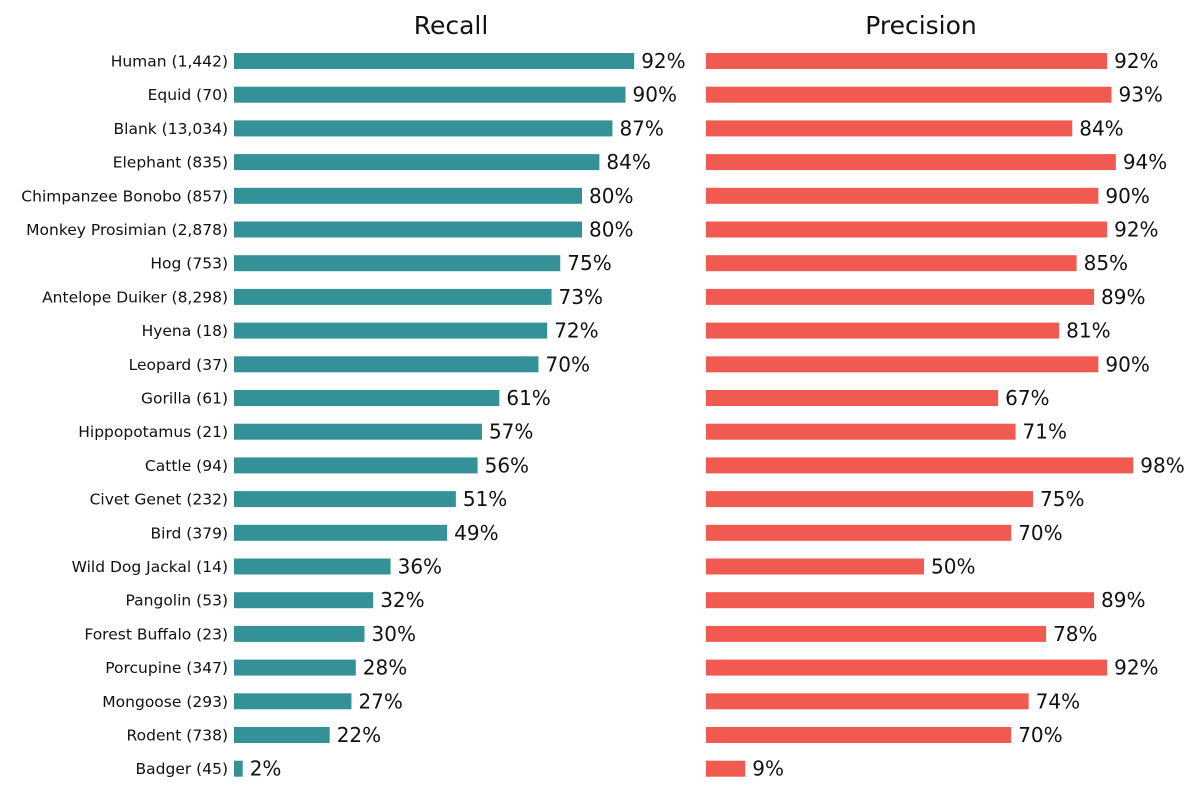 The height and width of the screenshot is (800, 1200). What do you see at coordinates (170, 163) in the screenshot?
I see `category-label: Elephant (835)` at bounding box center [170, 163].